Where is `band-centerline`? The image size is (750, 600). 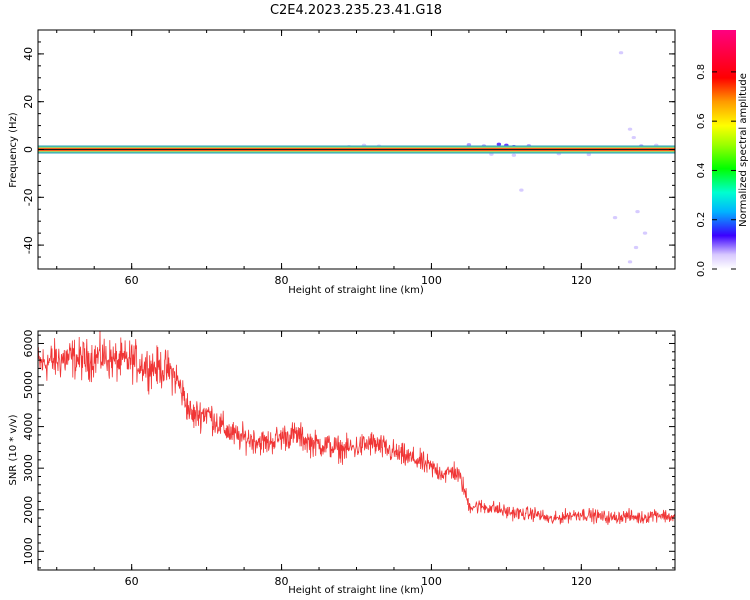 band-centerline is located at coordinates (356, 149).